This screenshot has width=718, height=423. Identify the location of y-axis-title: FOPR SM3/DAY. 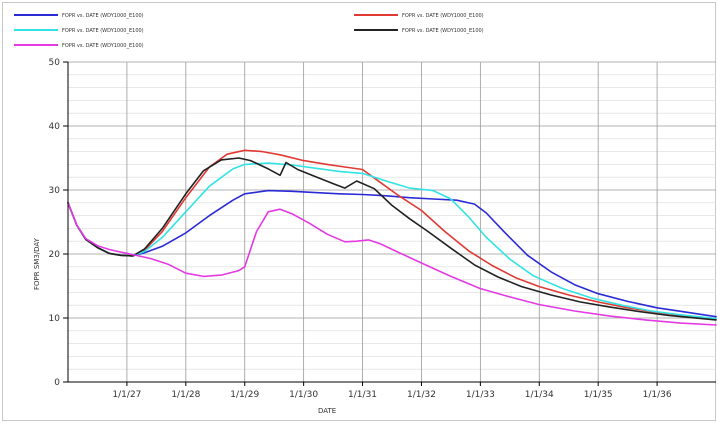
(37, 263).